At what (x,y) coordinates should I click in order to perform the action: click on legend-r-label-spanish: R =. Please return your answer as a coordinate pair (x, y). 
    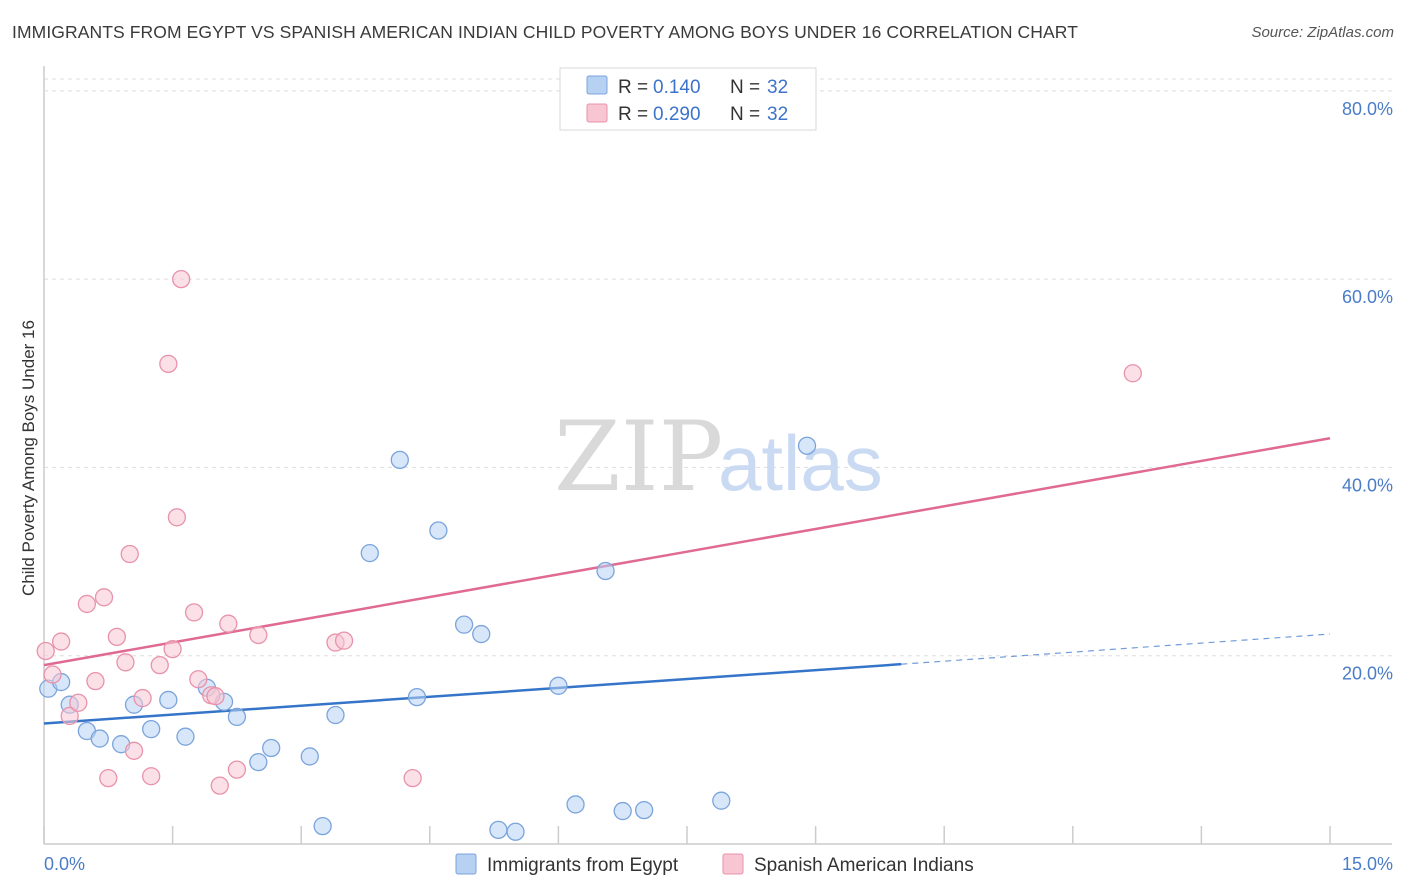
    Looking at the image, I should click on (633, 114).